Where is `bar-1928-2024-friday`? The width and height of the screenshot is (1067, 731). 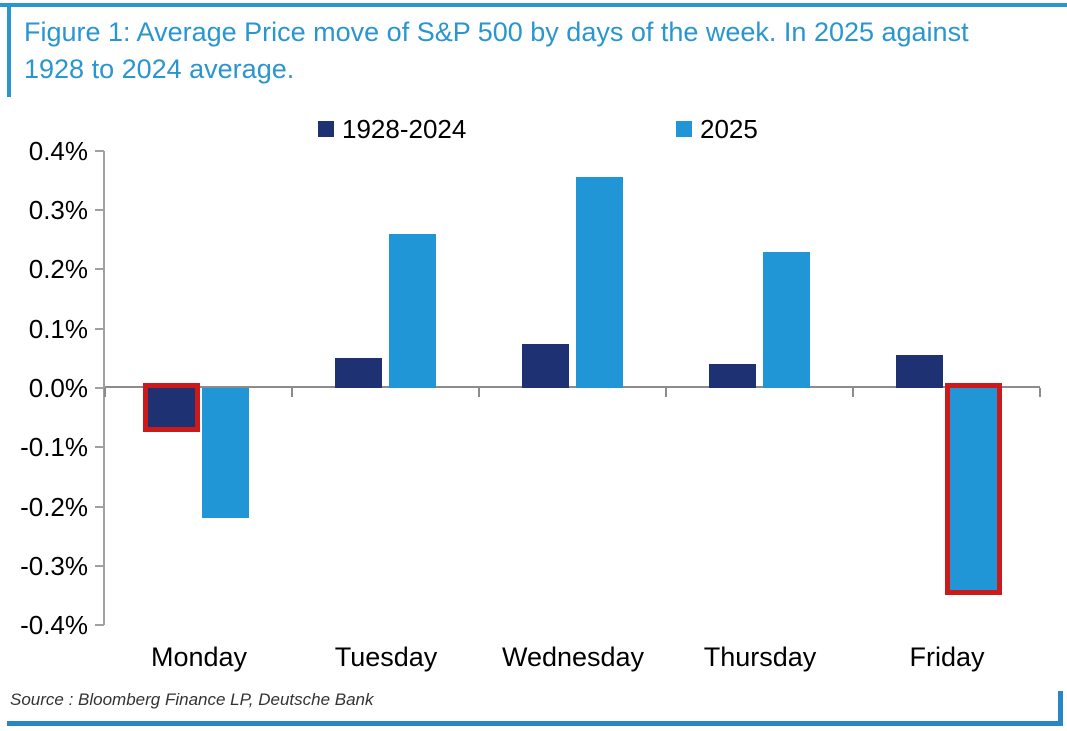 bar-1928-2024-friday is located at coordinates (919, 371).